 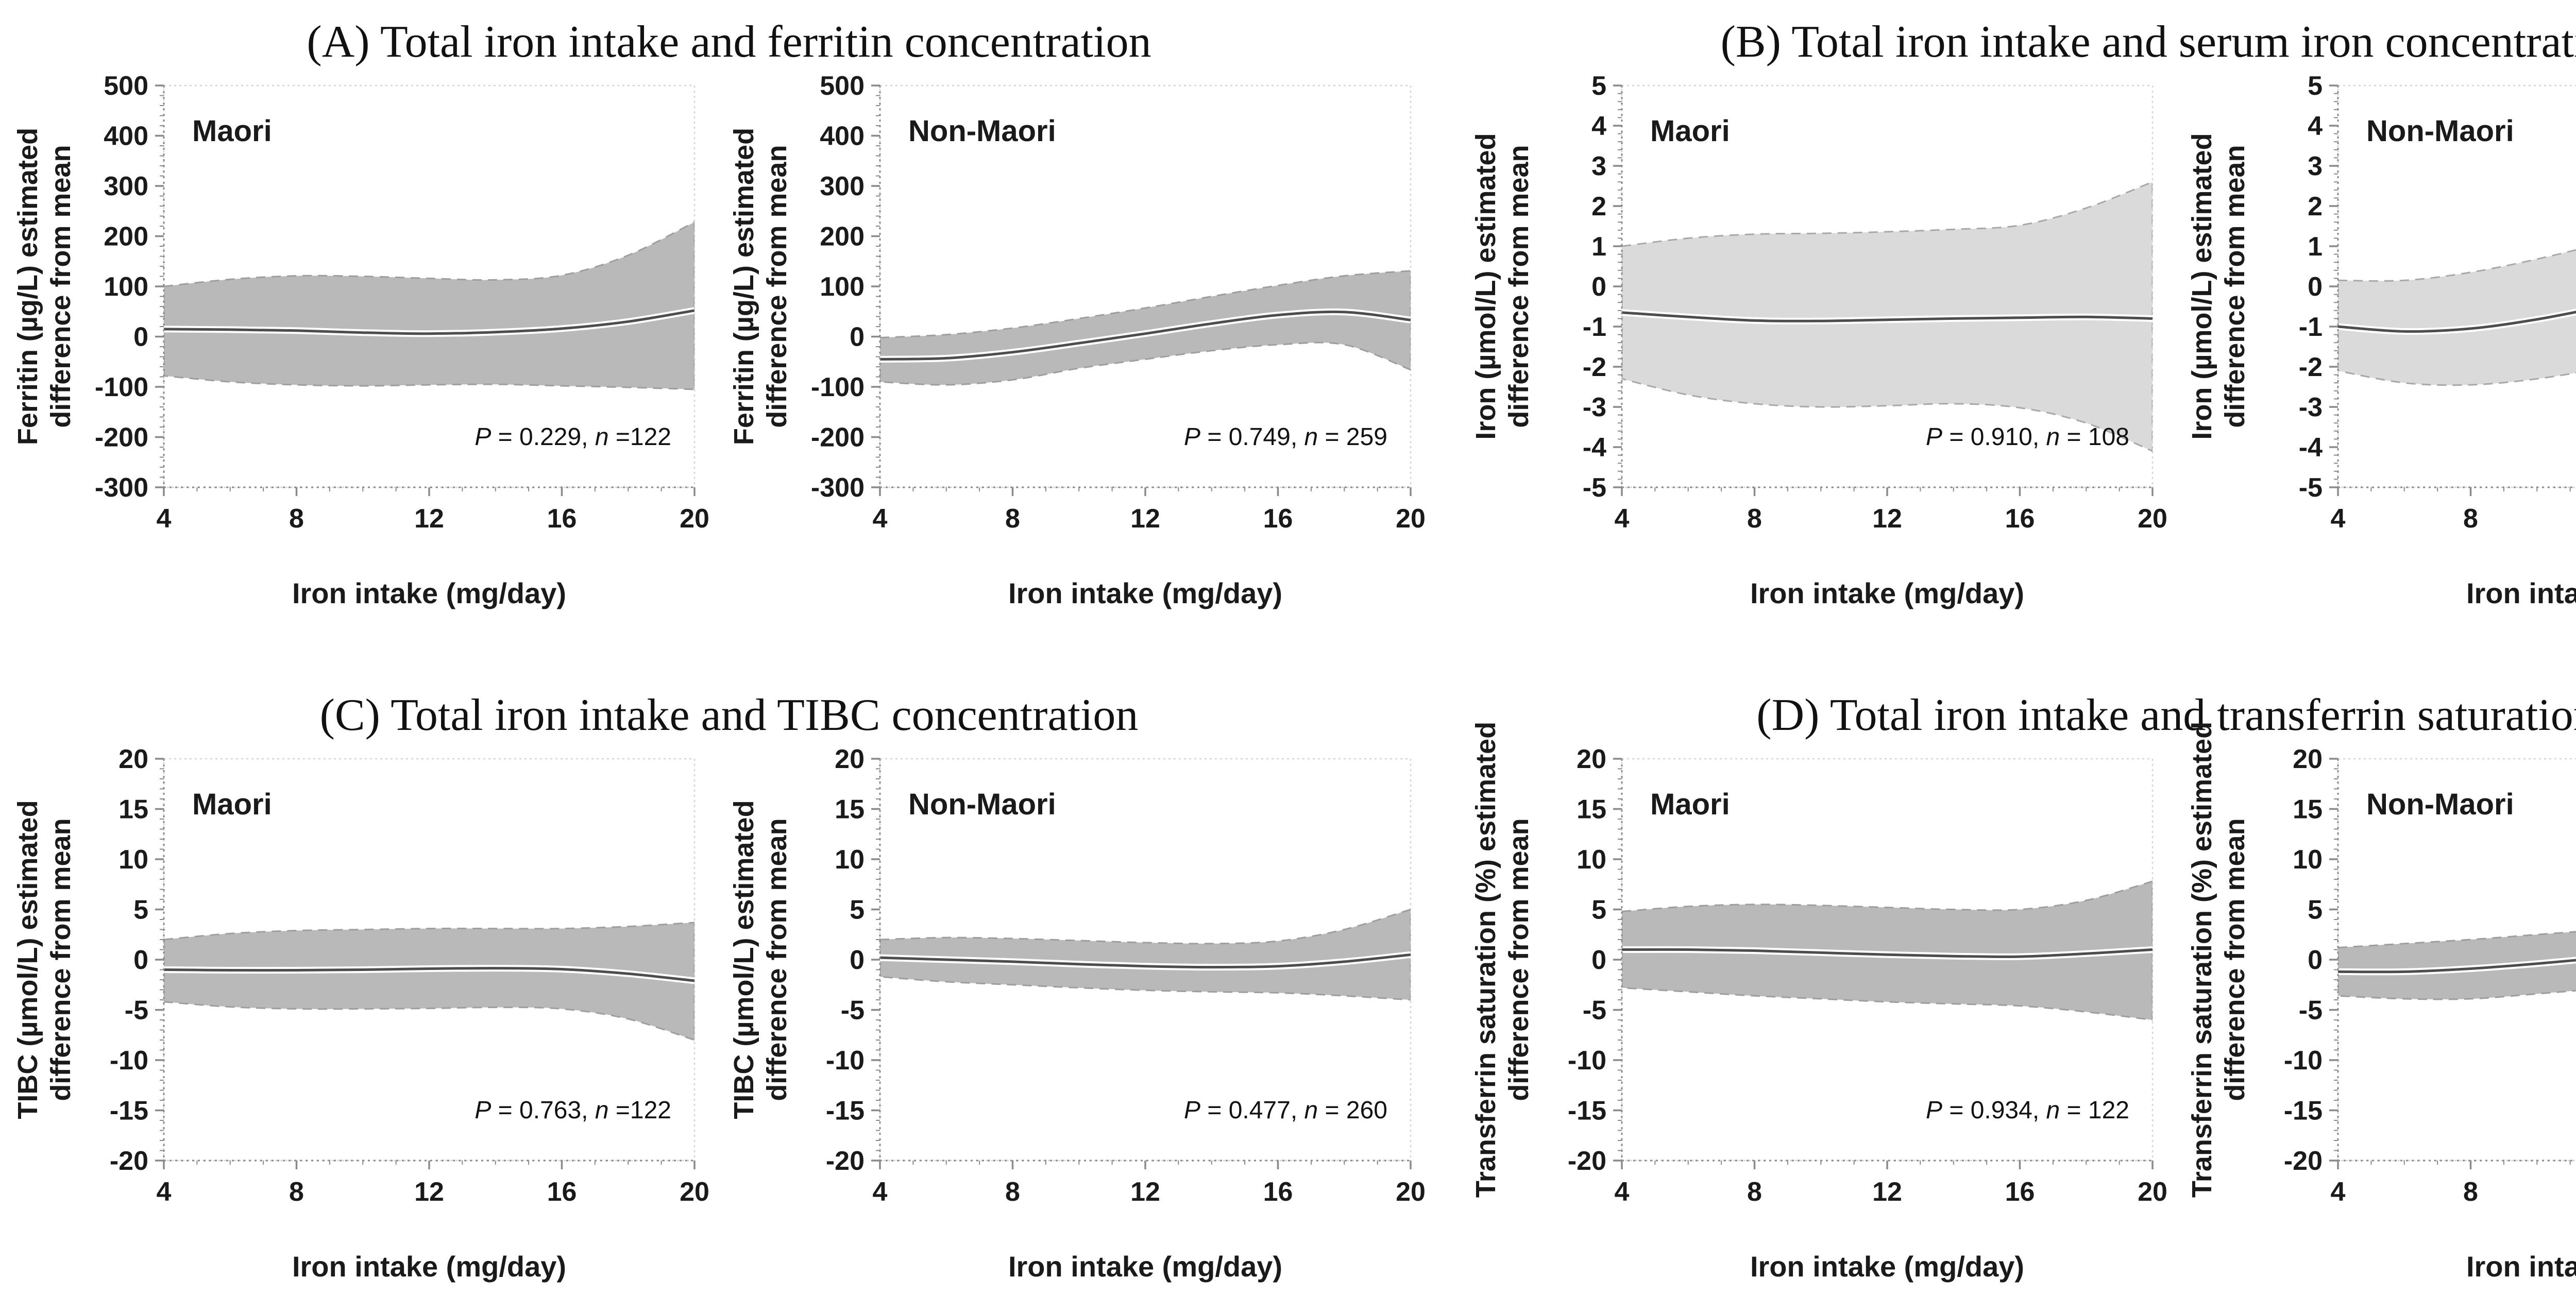 What do you see at coordinates (121, 438) in the screenshot?
I see `y-tick-label: -200` at bounding box center [121, 438].